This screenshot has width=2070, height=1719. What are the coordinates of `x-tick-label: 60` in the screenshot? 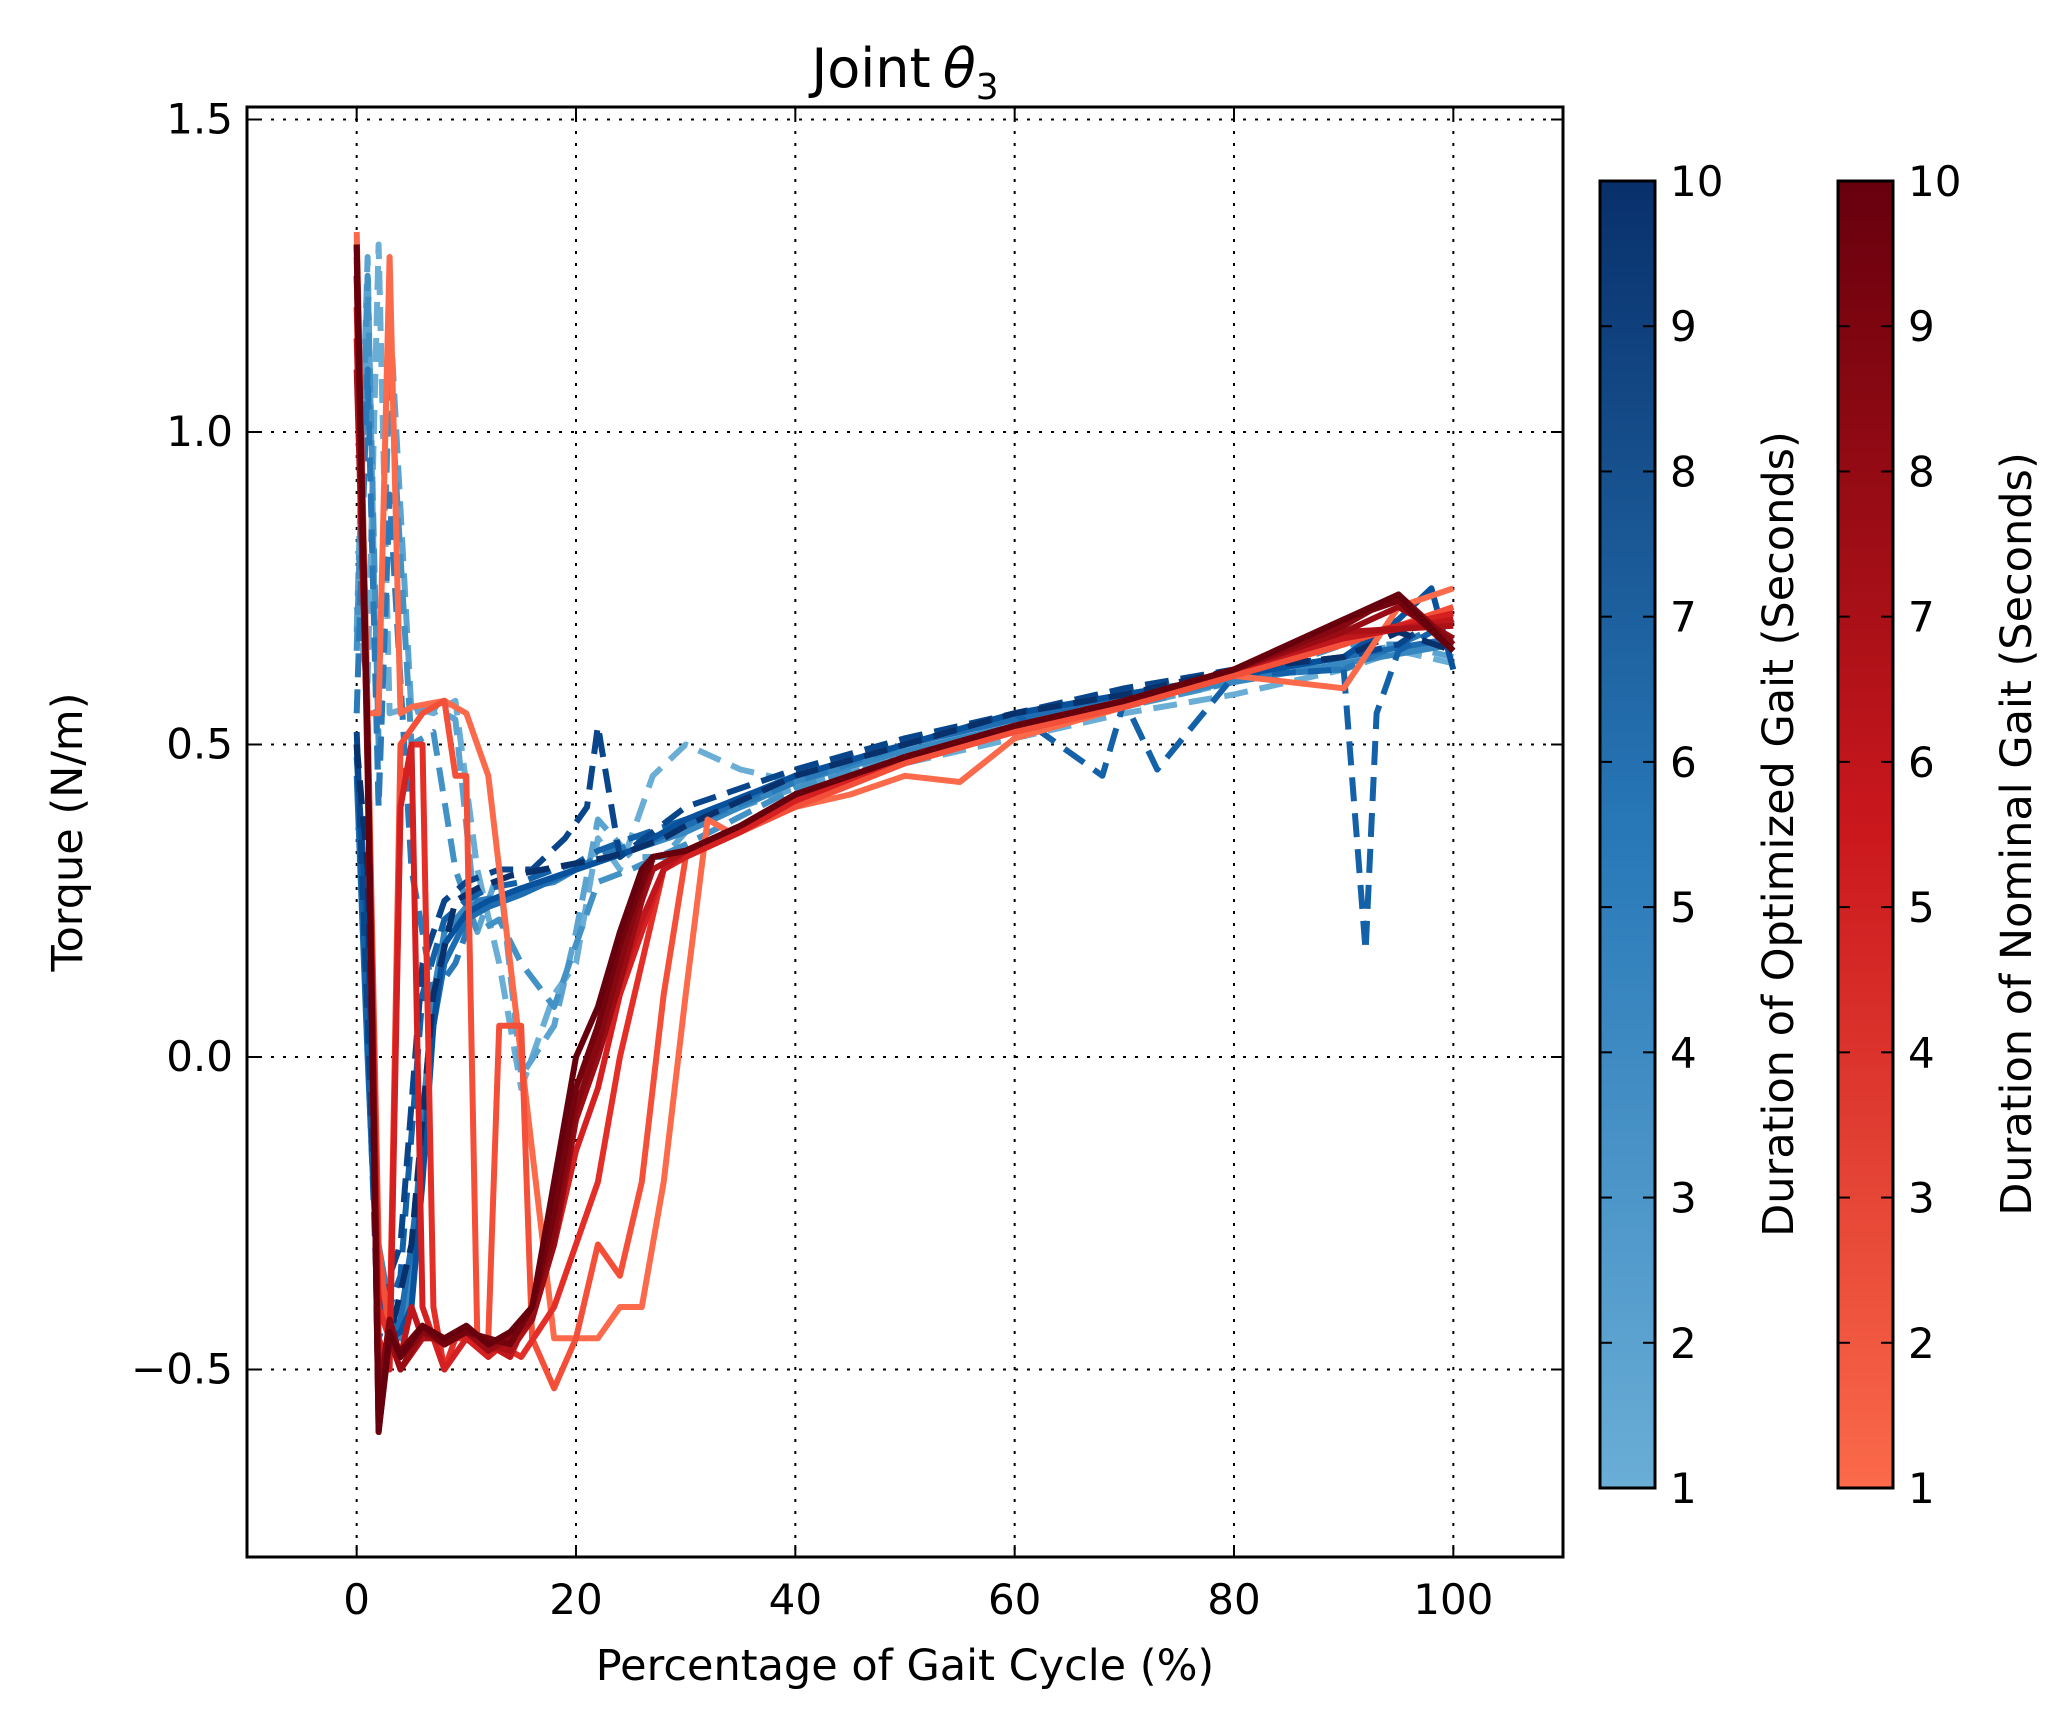 It's located at (1014, 1599).